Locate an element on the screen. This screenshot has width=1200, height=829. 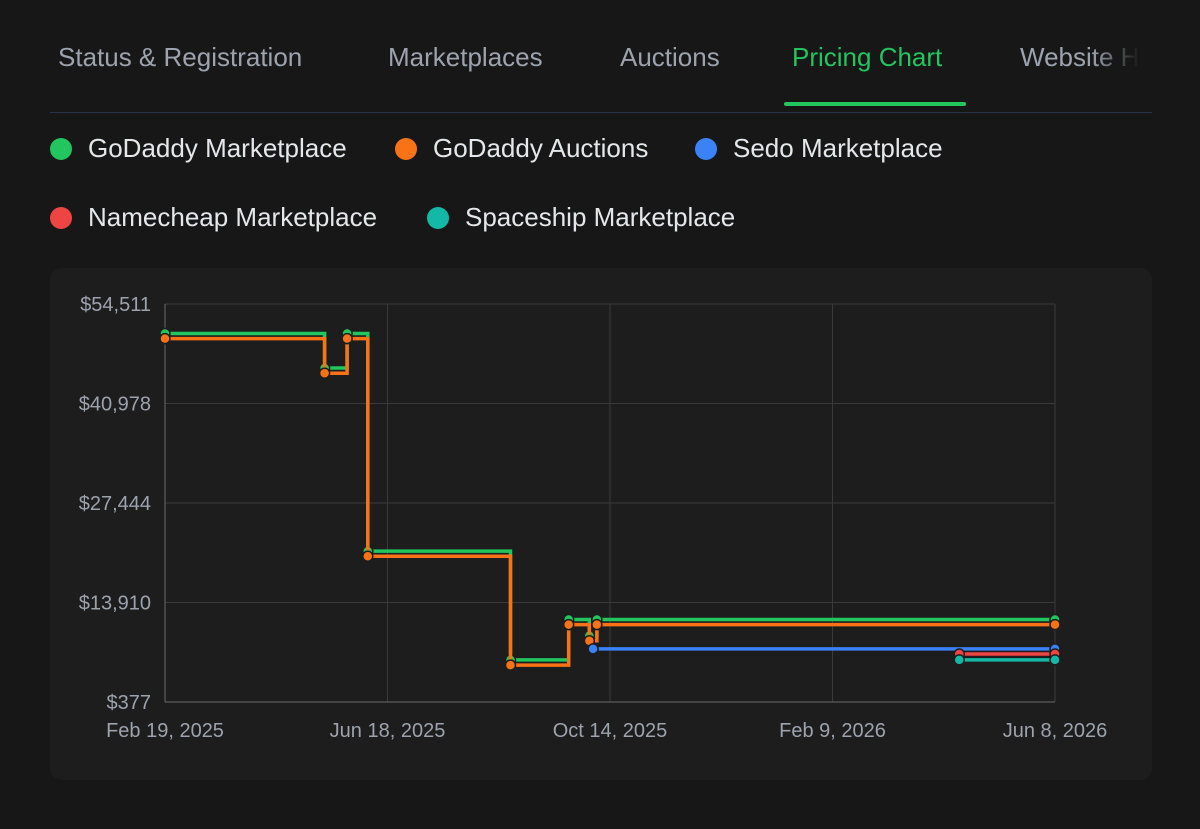
y-tick-label: $377 is located at coordinates (129, 703).